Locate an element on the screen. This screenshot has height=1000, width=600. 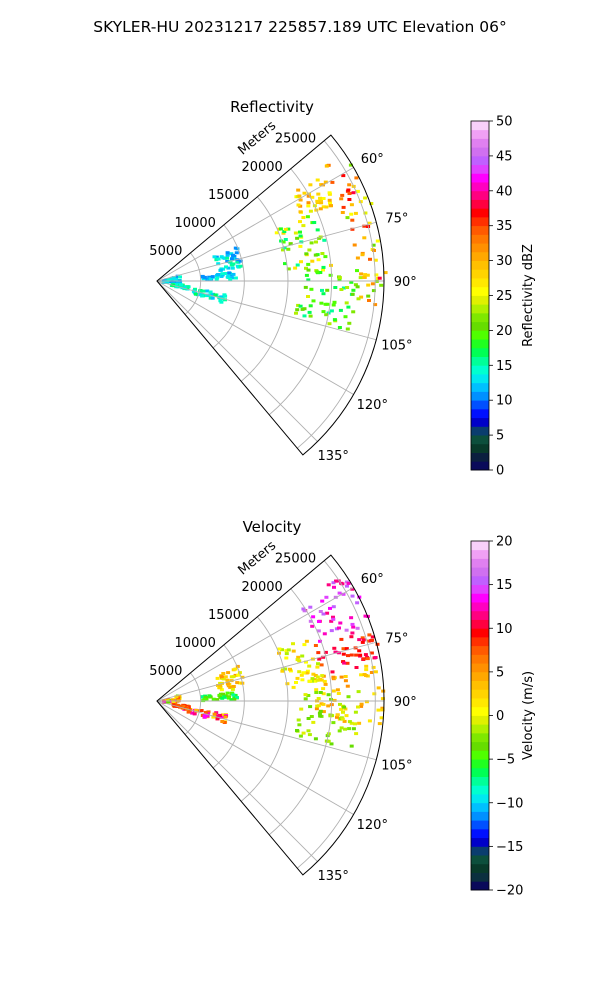
colorbar-tick-label: 40 is located at coordinates (504, 191).